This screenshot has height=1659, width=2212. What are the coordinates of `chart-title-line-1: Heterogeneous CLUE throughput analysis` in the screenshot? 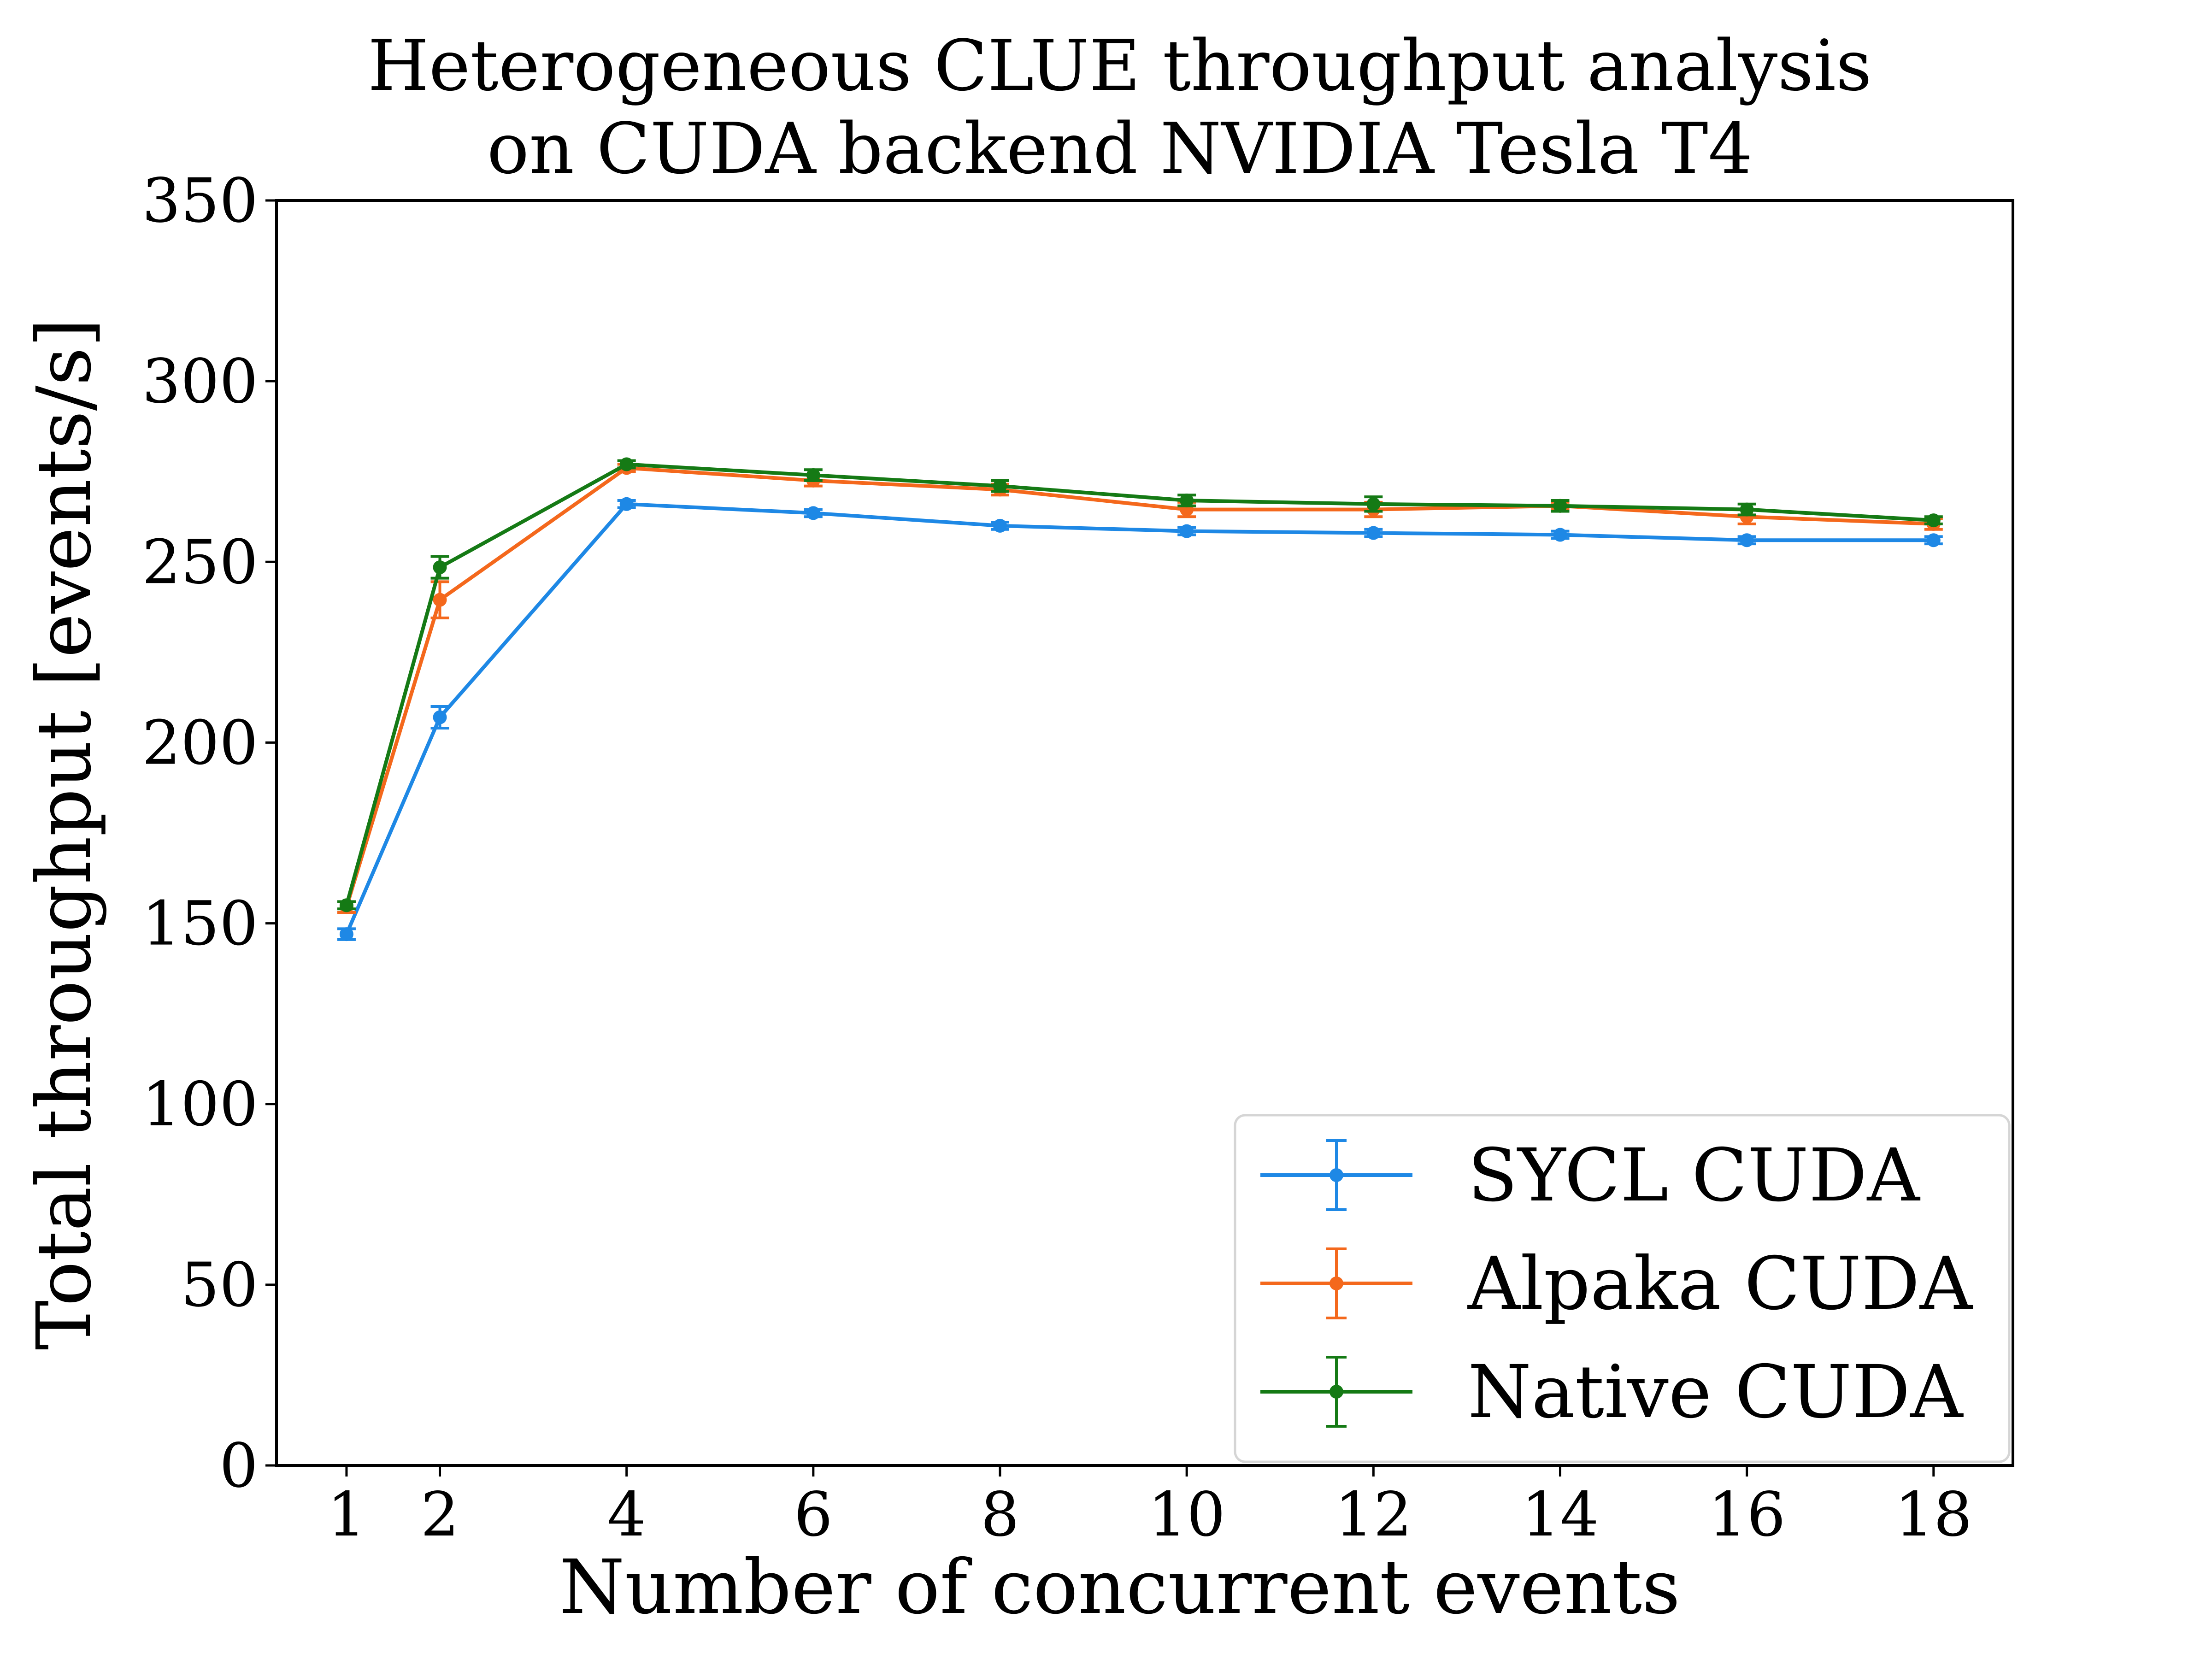 It's located at (1120, 65).